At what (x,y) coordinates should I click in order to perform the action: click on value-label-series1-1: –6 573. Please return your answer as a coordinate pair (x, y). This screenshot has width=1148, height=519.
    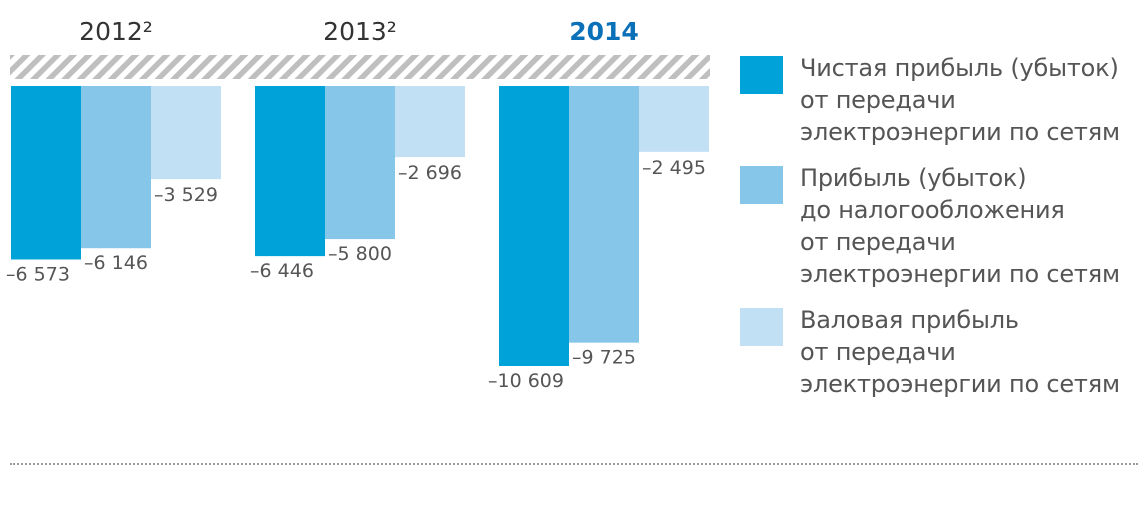
    Looking at the image, I should click on (38, 274).